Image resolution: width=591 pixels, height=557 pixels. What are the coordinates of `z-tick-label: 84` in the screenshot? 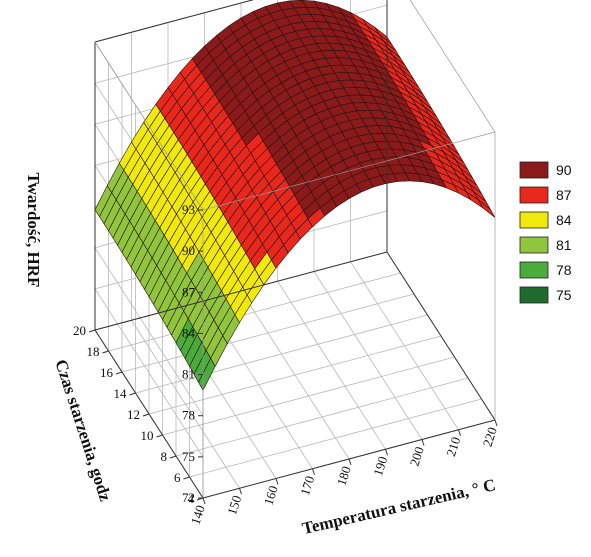 It's located at (189, 332).